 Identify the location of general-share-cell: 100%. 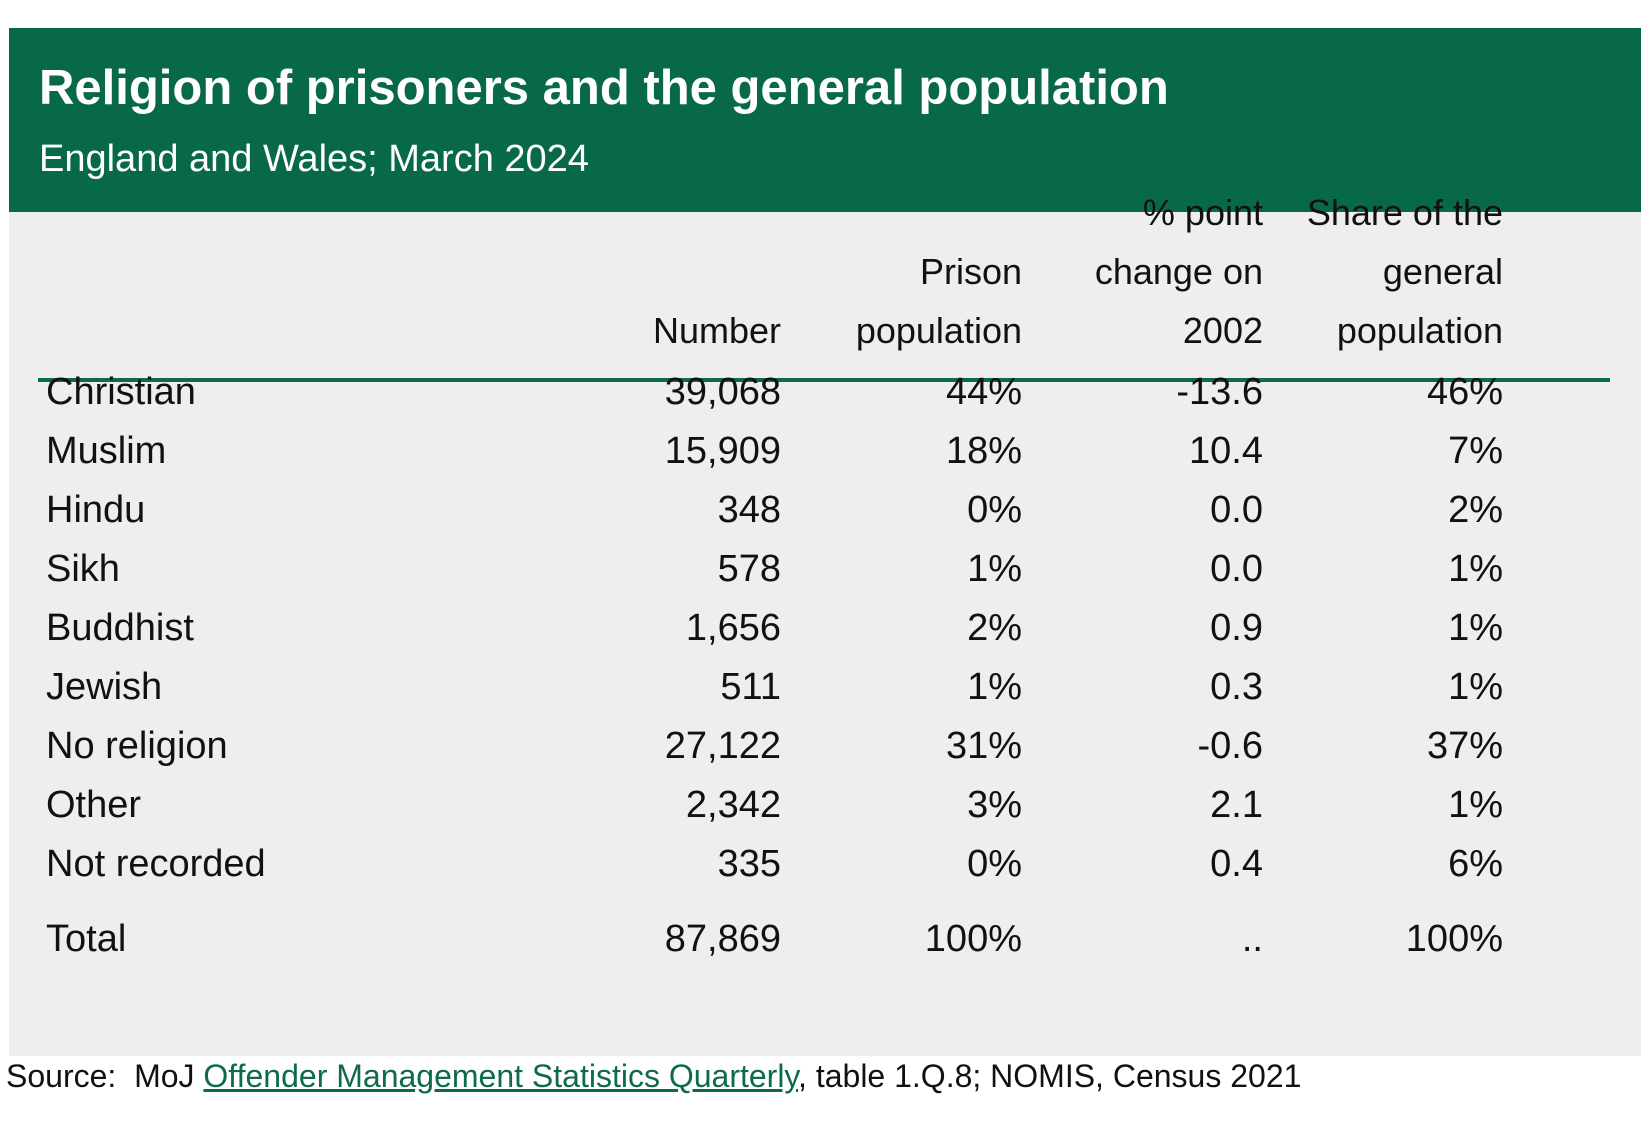
(1454, 939).